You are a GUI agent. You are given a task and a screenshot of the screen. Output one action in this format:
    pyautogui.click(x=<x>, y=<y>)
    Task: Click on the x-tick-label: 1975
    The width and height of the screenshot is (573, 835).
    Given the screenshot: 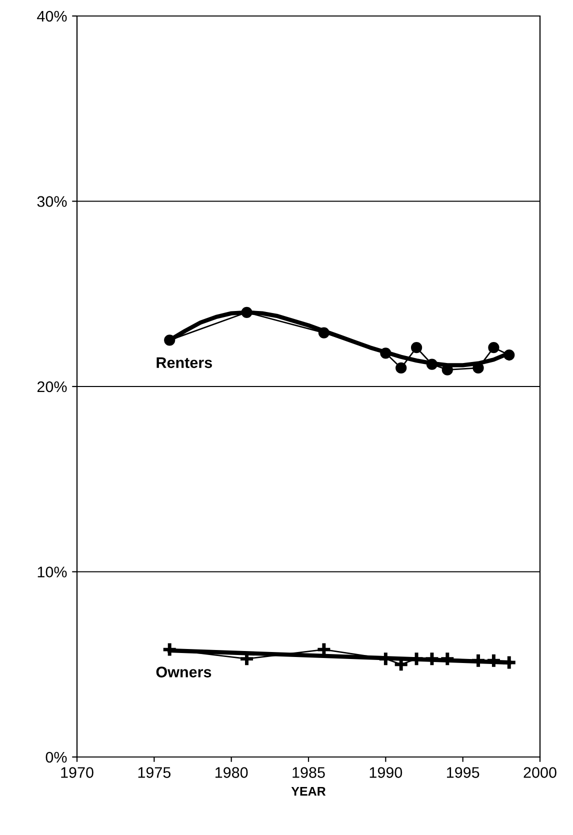 What is the action you would take?
    pyautogui.click(x=154, y=772)
    